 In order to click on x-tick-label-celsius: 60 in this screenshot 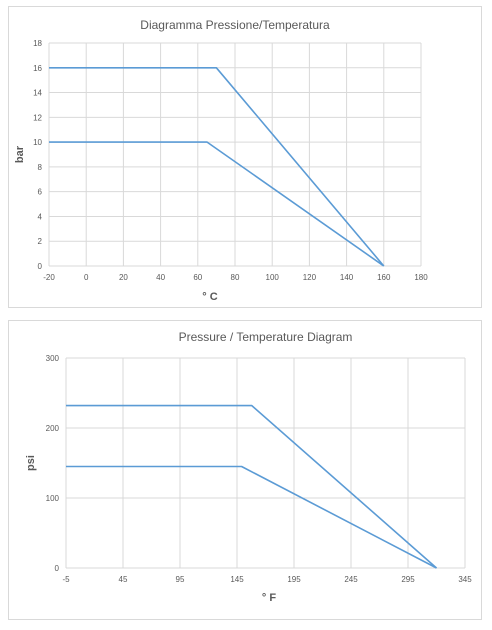, I will do `click(197, 277)`.